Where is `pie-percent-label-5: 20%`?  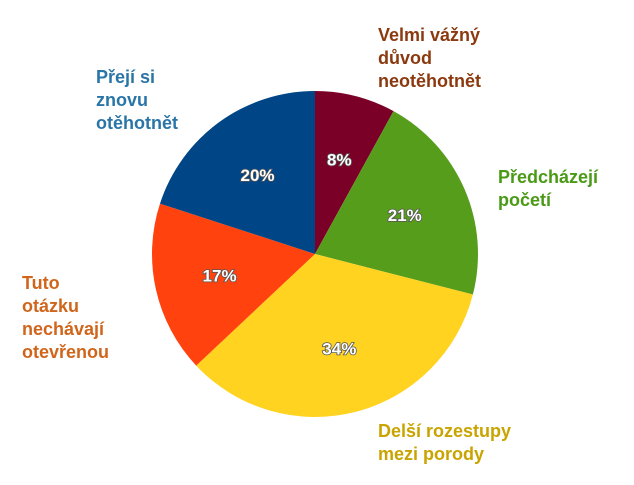
pie-percent-label-5: 20% is located at coordinates (257, 175).